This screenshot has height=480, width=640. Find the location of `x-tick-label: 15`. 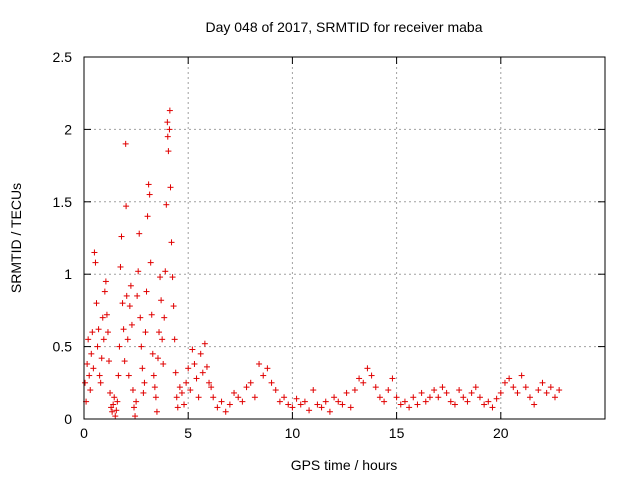

x-tick-label: 15 is located at coordinates (397, 433).